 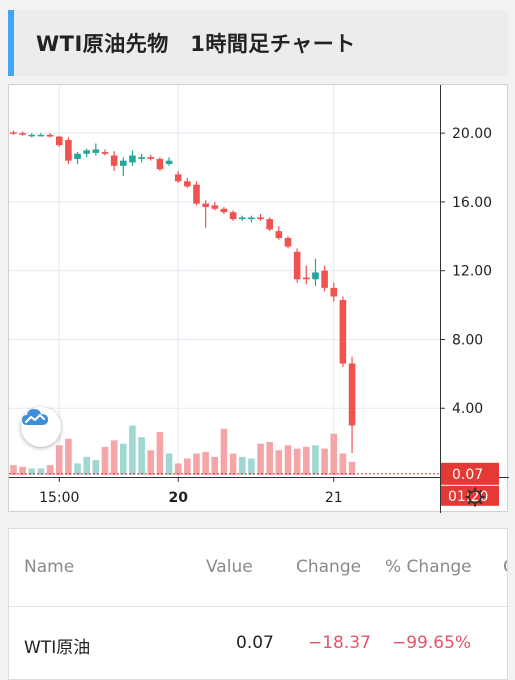 I want to click on header-name: Name, so click(x=49, y=567).